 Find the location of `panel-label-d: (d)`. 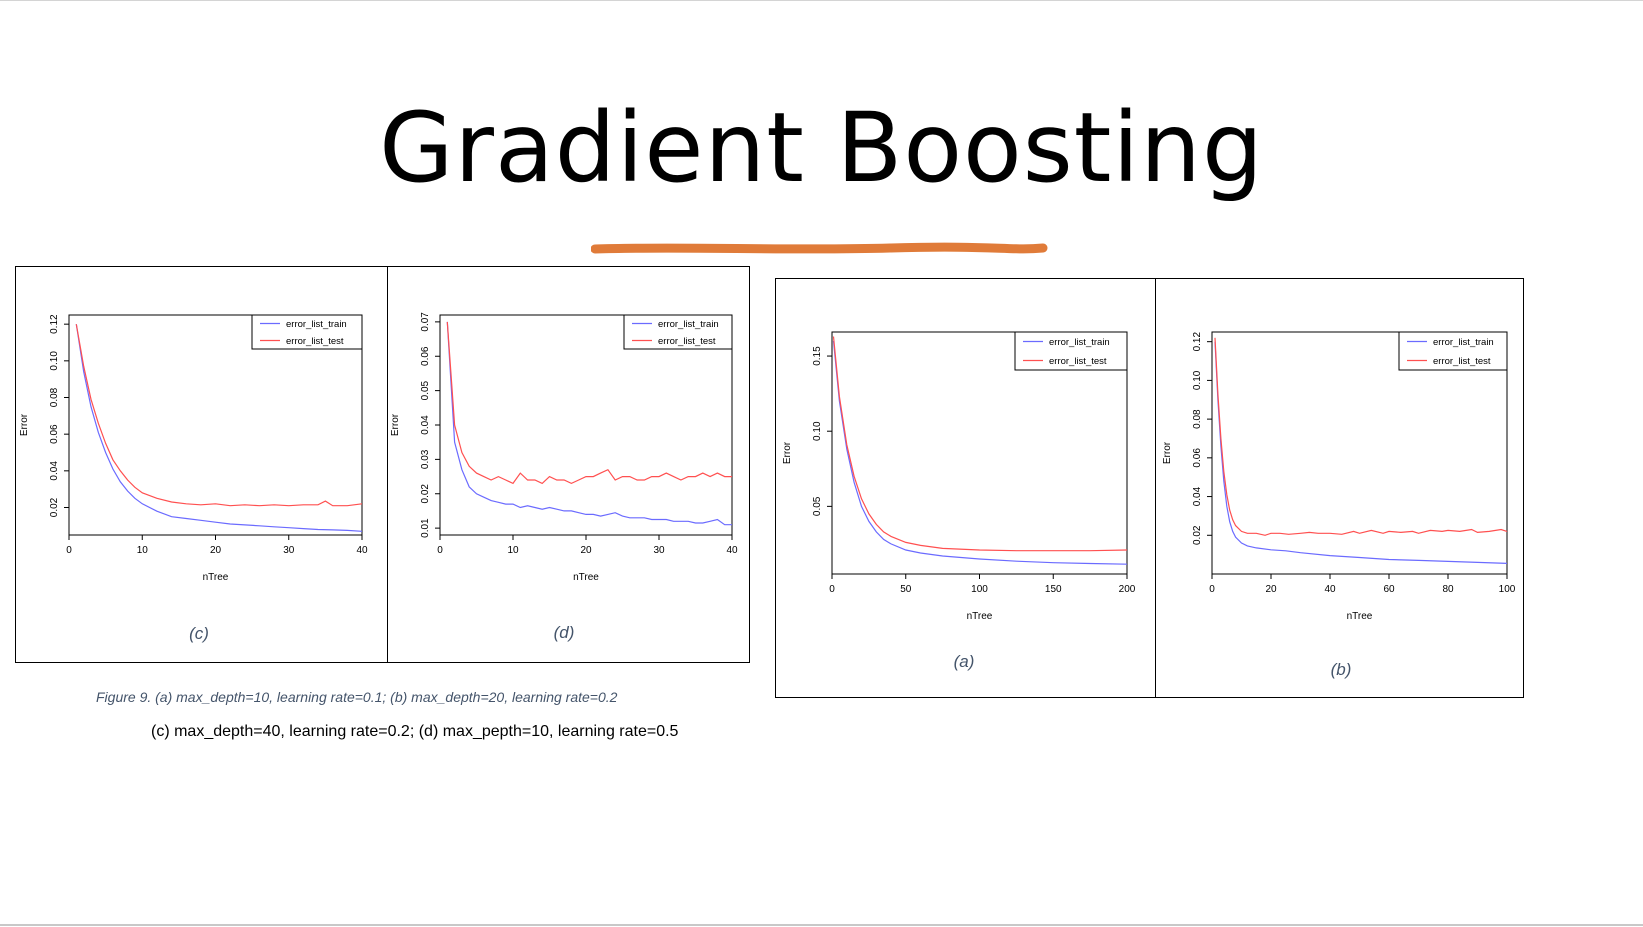

panel-label-d: (d) is located at coordinates (564, 632).